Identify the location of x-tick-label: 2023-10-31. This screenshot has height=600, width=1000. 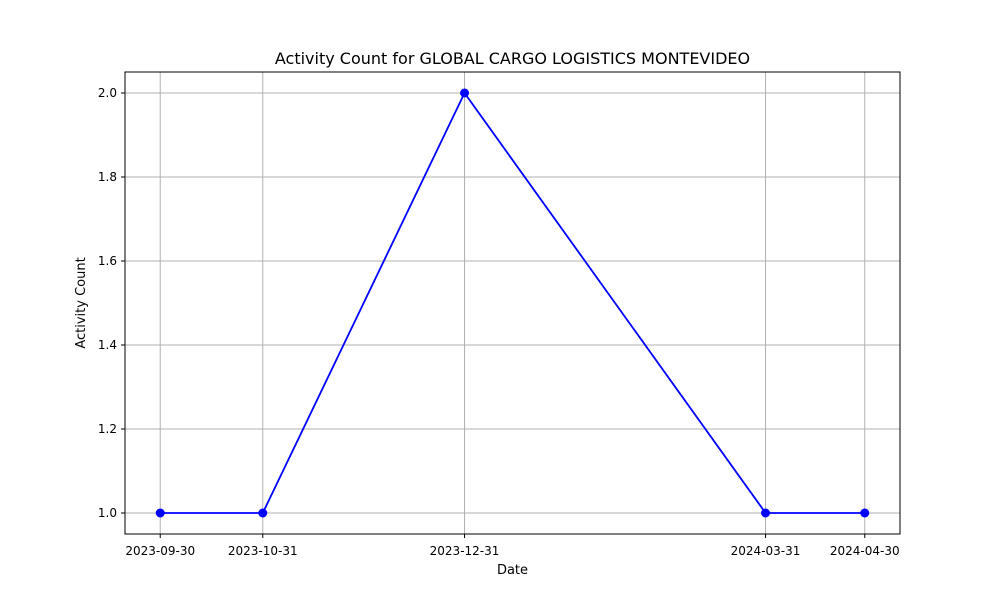
(263, 551).